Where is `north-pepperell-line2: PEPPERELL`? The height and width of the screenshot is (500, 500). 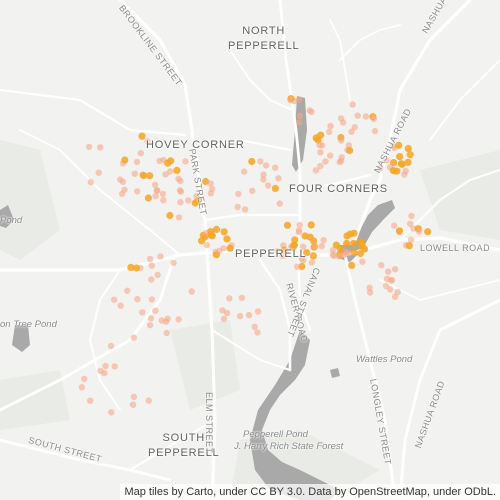 north-pepperell-line2: PEPPERELL is located at coordinates (264, 46).